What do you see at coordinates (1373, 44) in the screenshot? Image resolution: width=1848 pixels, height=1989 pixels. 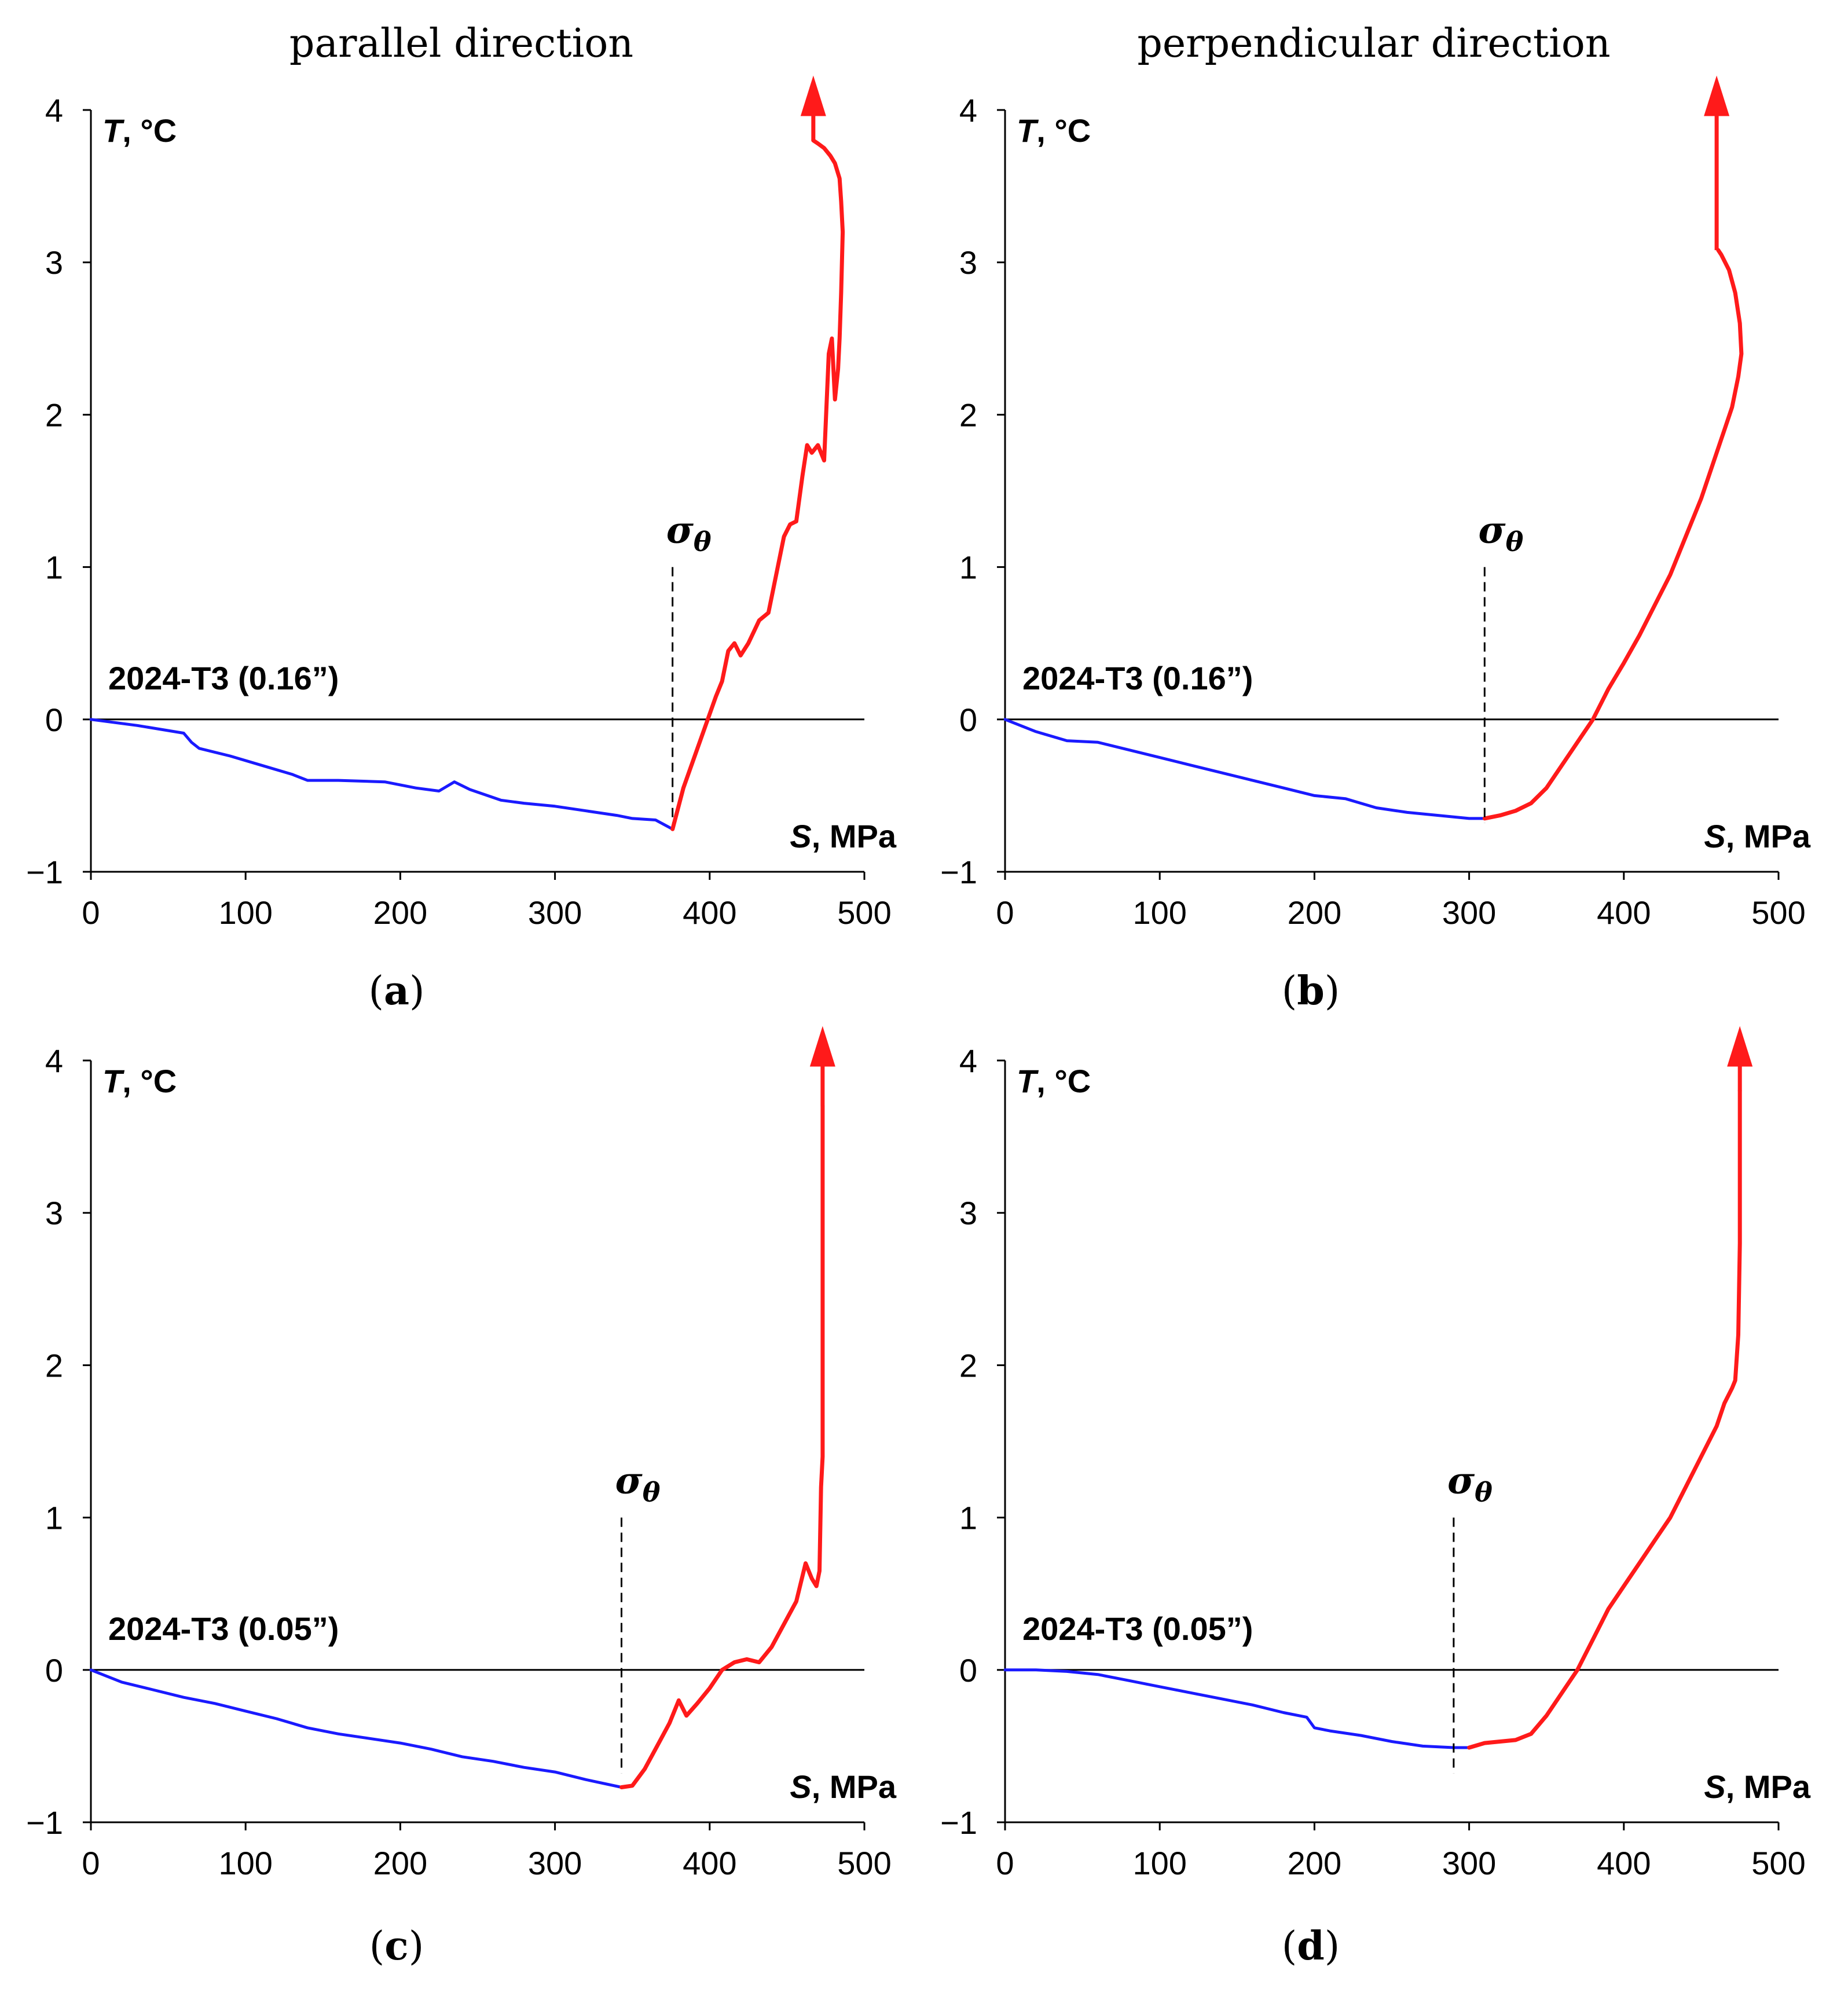 I see `column-title-perpendicular: perpendicular direction` at bounding box center [1373, 44].